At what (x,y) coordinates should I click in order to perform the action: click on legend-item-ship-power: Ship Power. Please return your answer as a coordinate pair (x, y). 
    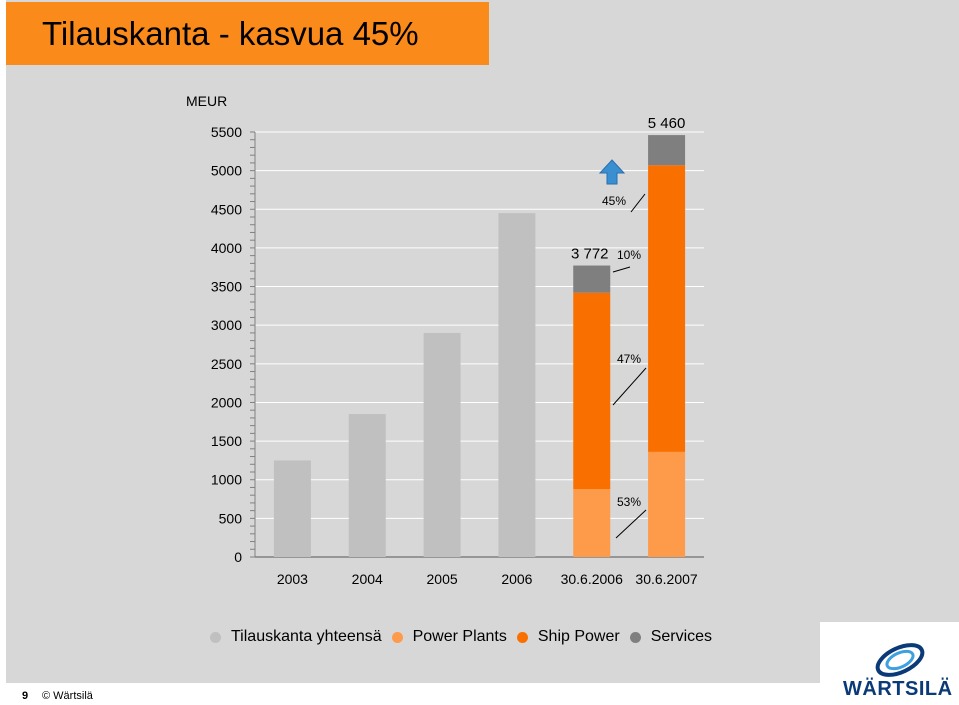
    Looking at the image, I should click on (568, 637).